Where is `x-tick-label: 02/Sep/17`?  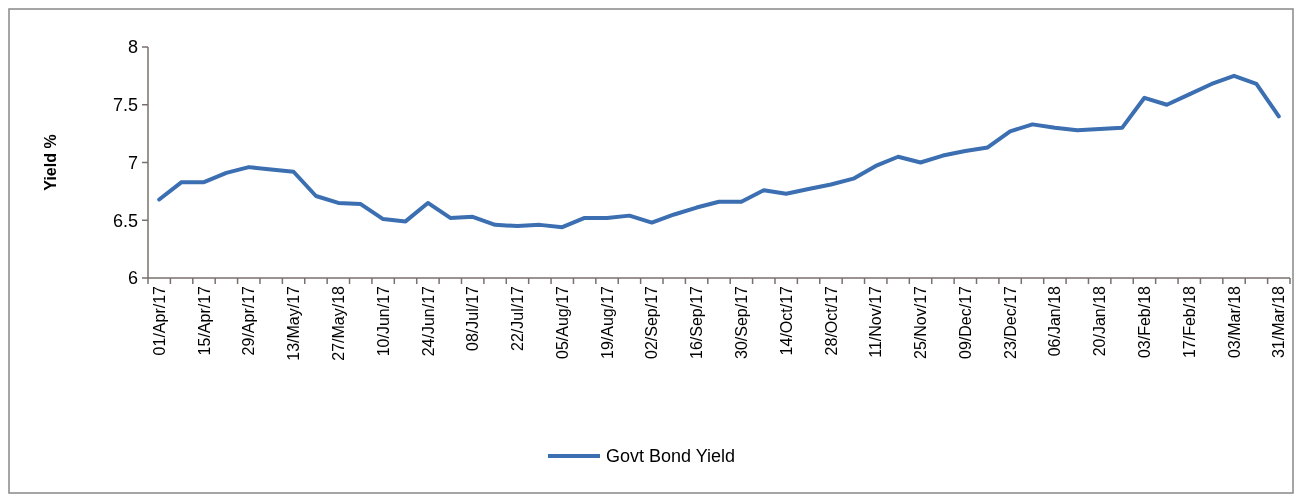 x-tick-label: 02/Sep/17 is located at coordinates (652, 322).